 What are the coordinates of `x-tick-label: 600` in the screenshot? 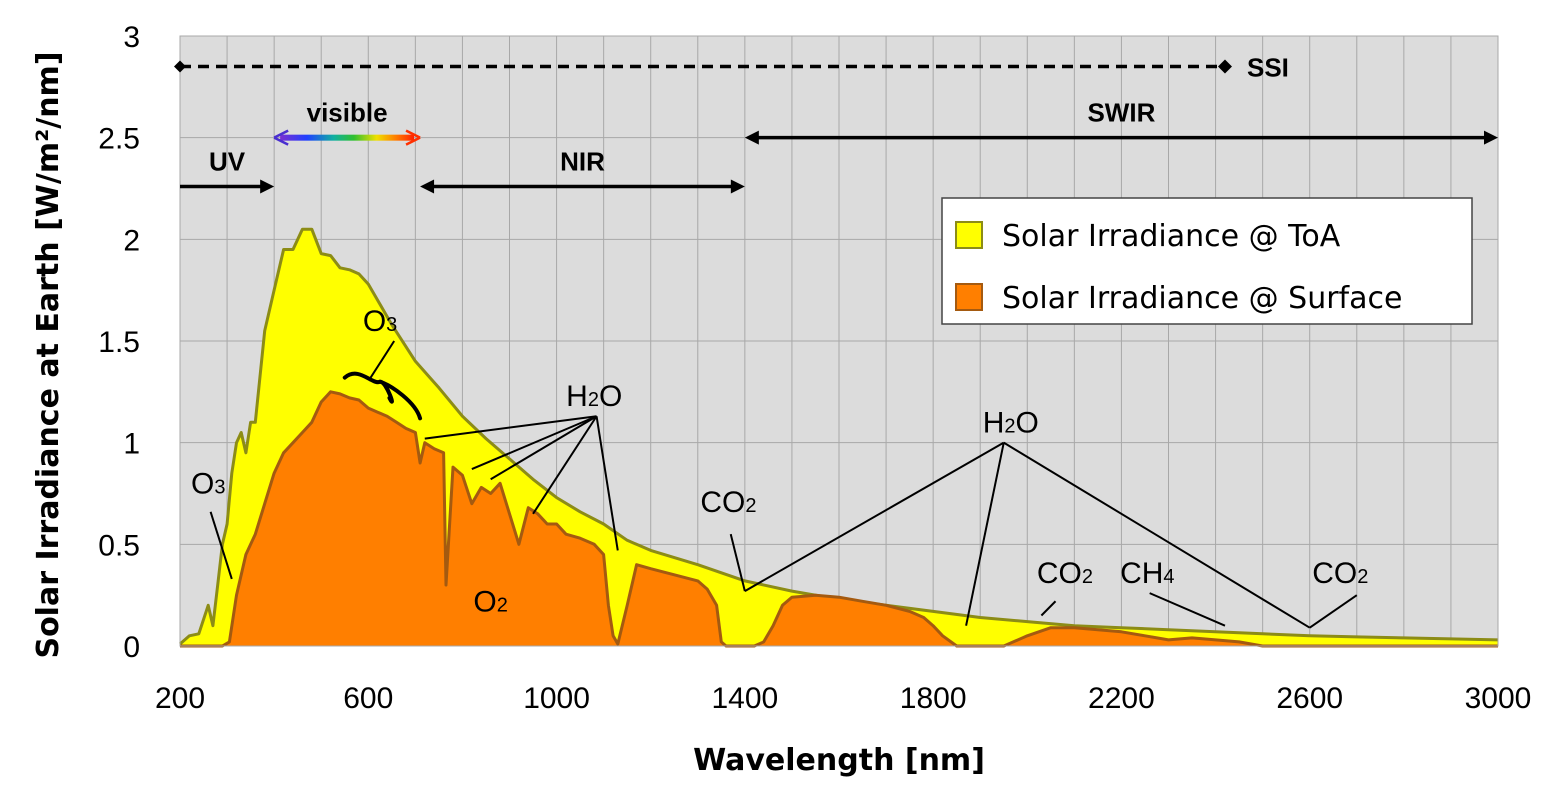 It's located at (368, 698).